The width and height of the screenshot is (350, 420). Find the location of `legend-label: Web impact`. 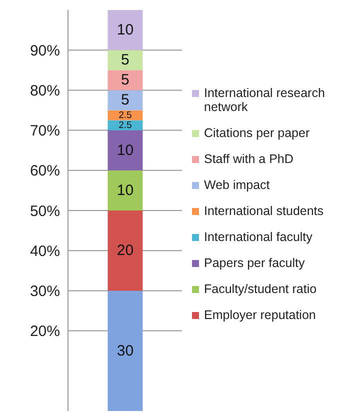

legend-label: Web impact is located at coordinates (237, 185).